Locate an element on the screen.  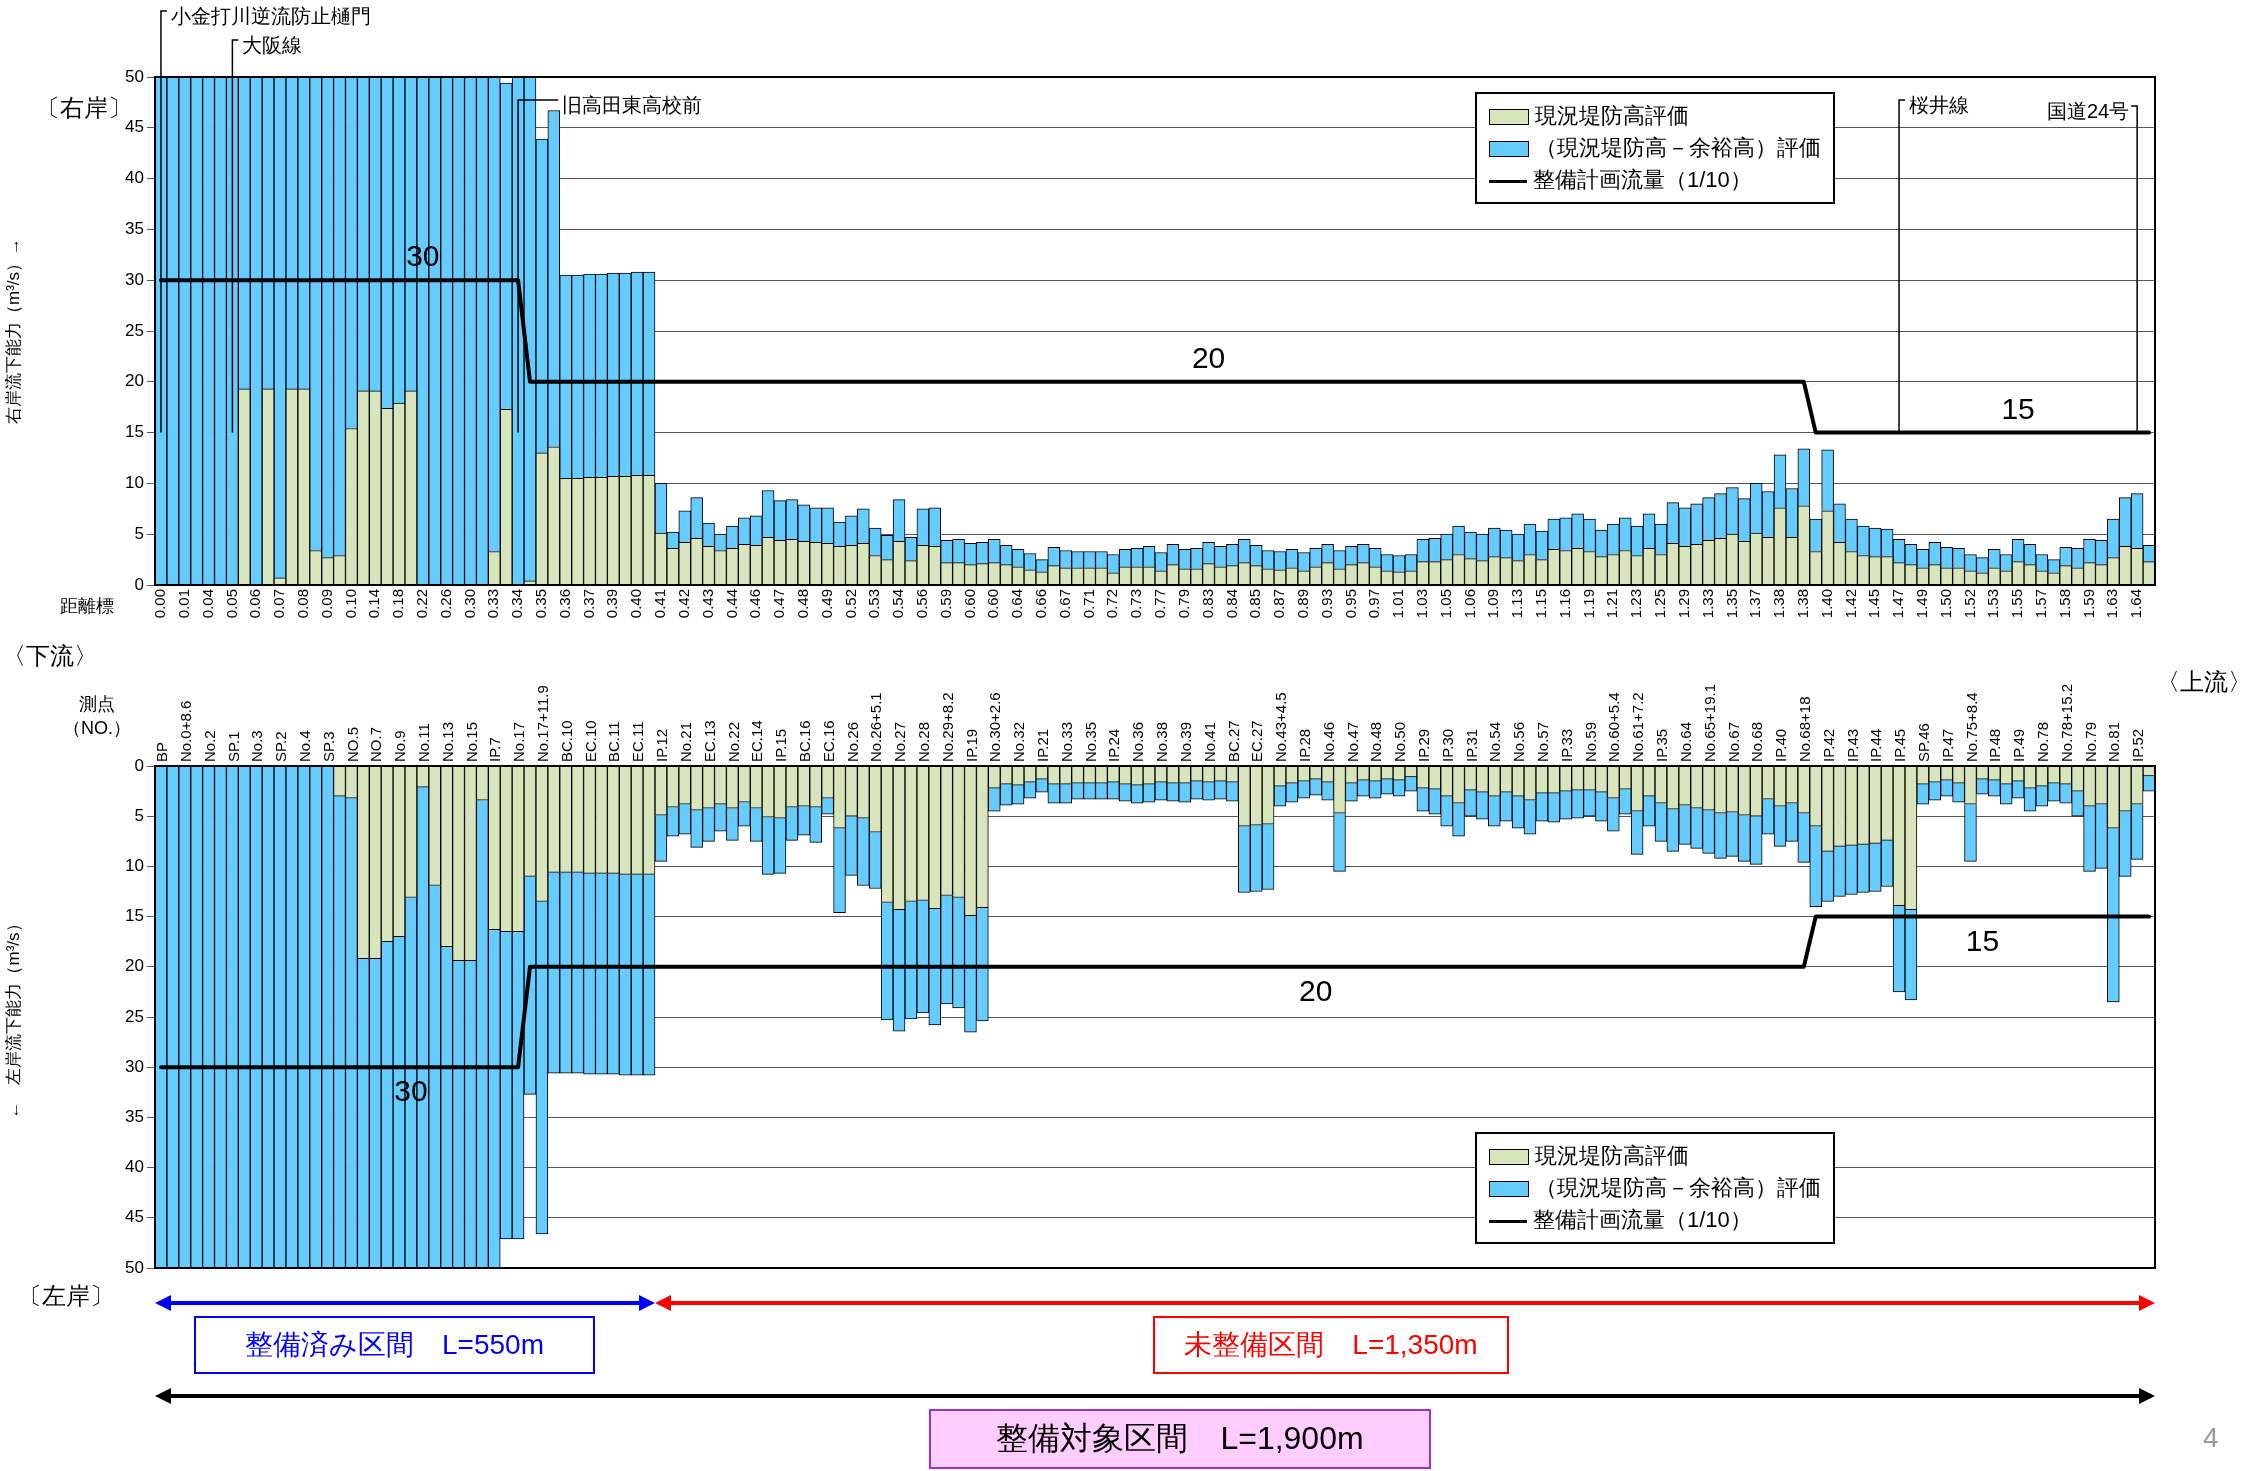
x-tick-label: 1.59 is located at coordinates (2088, 604).